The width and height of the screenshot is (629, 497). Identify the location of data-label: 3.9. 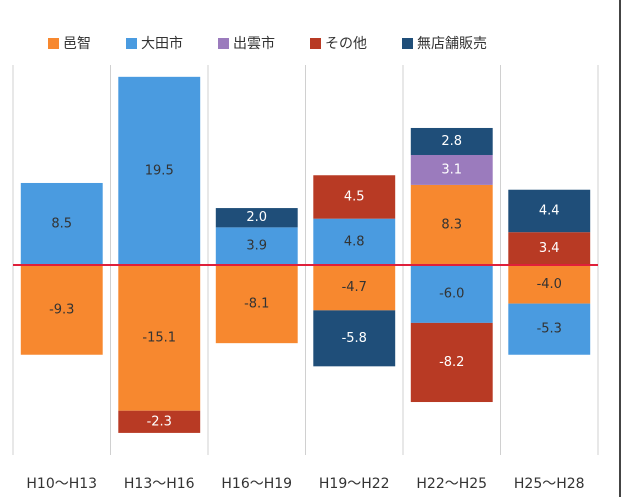
(256, 246).